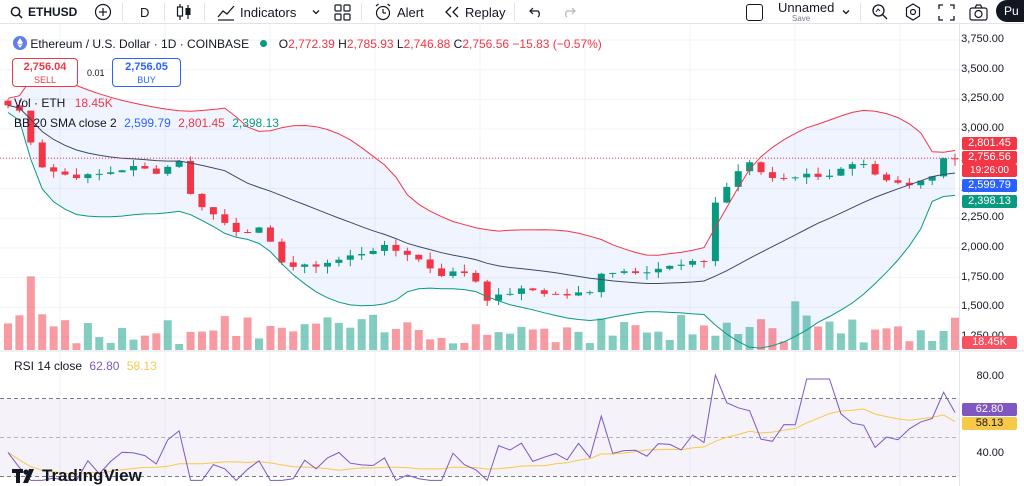  What do you see at coordinates (96, 73) in the screenshot?
I see `spread-value: 0.01` at bounding box center [96, 73].